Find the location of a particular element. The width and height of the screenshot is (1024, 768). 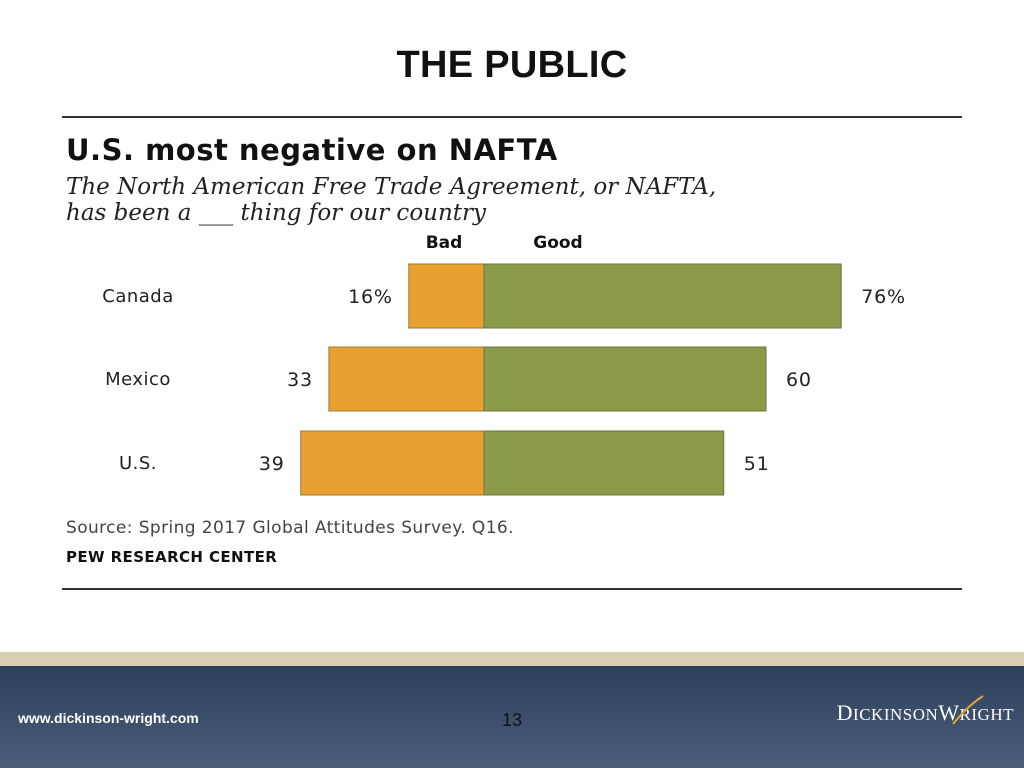

value-label-bad-mexico: 33 is located at coordinates (300, 380).